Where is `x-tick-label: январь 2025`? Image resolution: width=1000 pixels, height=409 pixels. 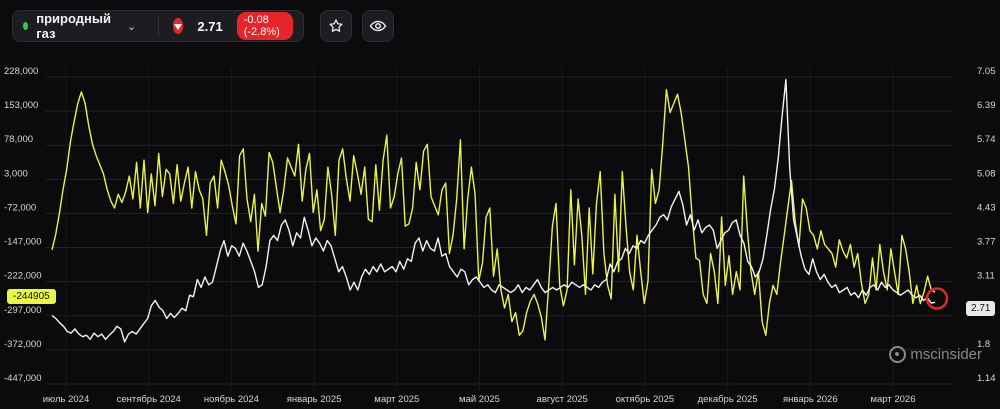
x-tick-label: январь 2025 is located at coordinates (314, 399).